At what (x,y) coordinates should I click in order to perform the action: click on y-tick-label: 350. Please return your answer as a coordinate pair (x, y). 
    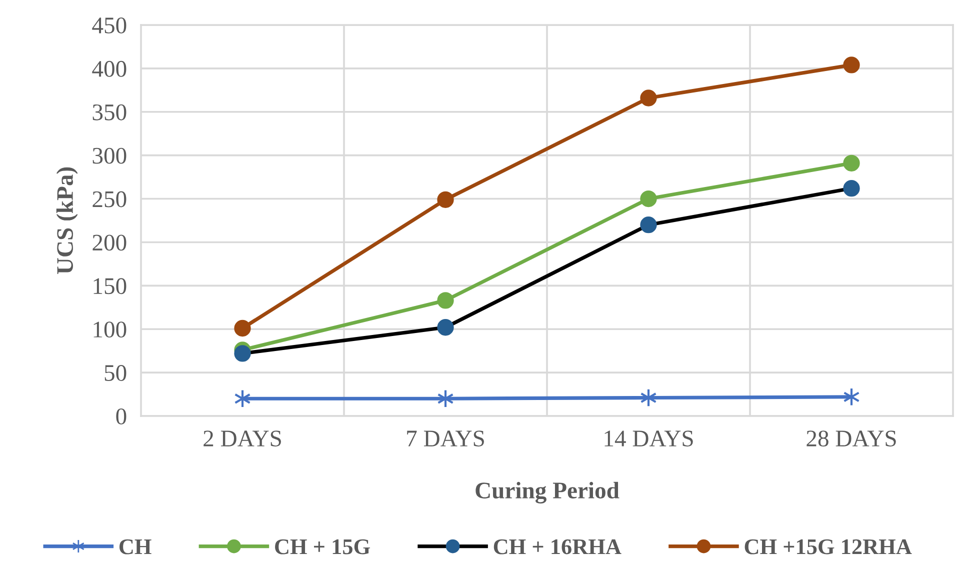
    Looking at the image, I should click on (109, 112).